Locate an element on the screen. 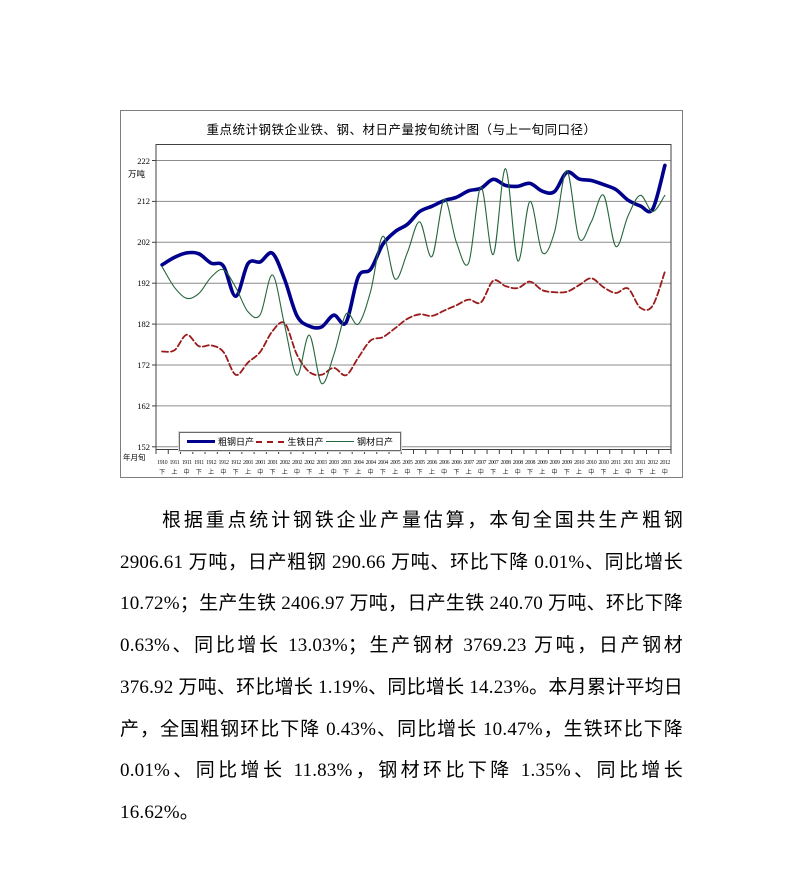 This screenshot has height=873, width=800. legend-label: 粗钢日产 is located at coordinates (236, 442).